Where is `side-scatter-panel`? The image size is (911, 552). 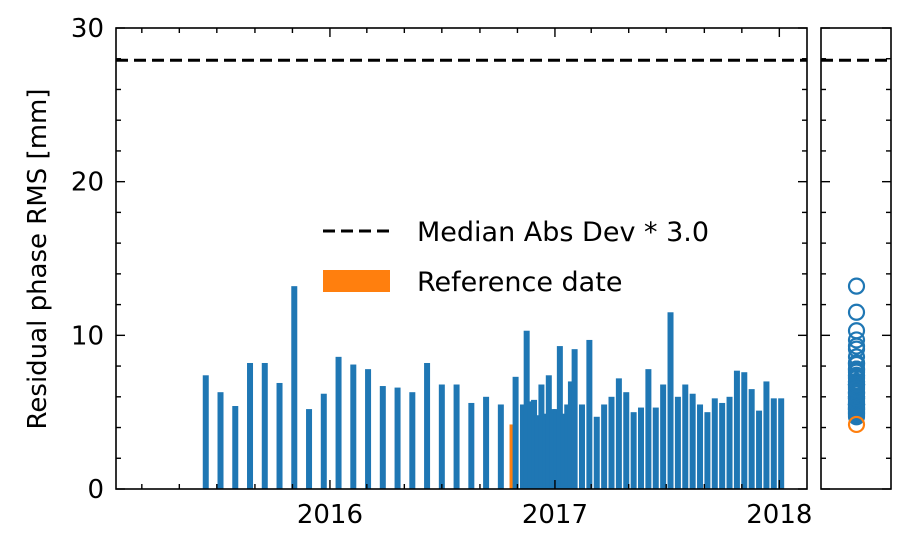
side-scatter-panel is located at coordinates (856, 258).